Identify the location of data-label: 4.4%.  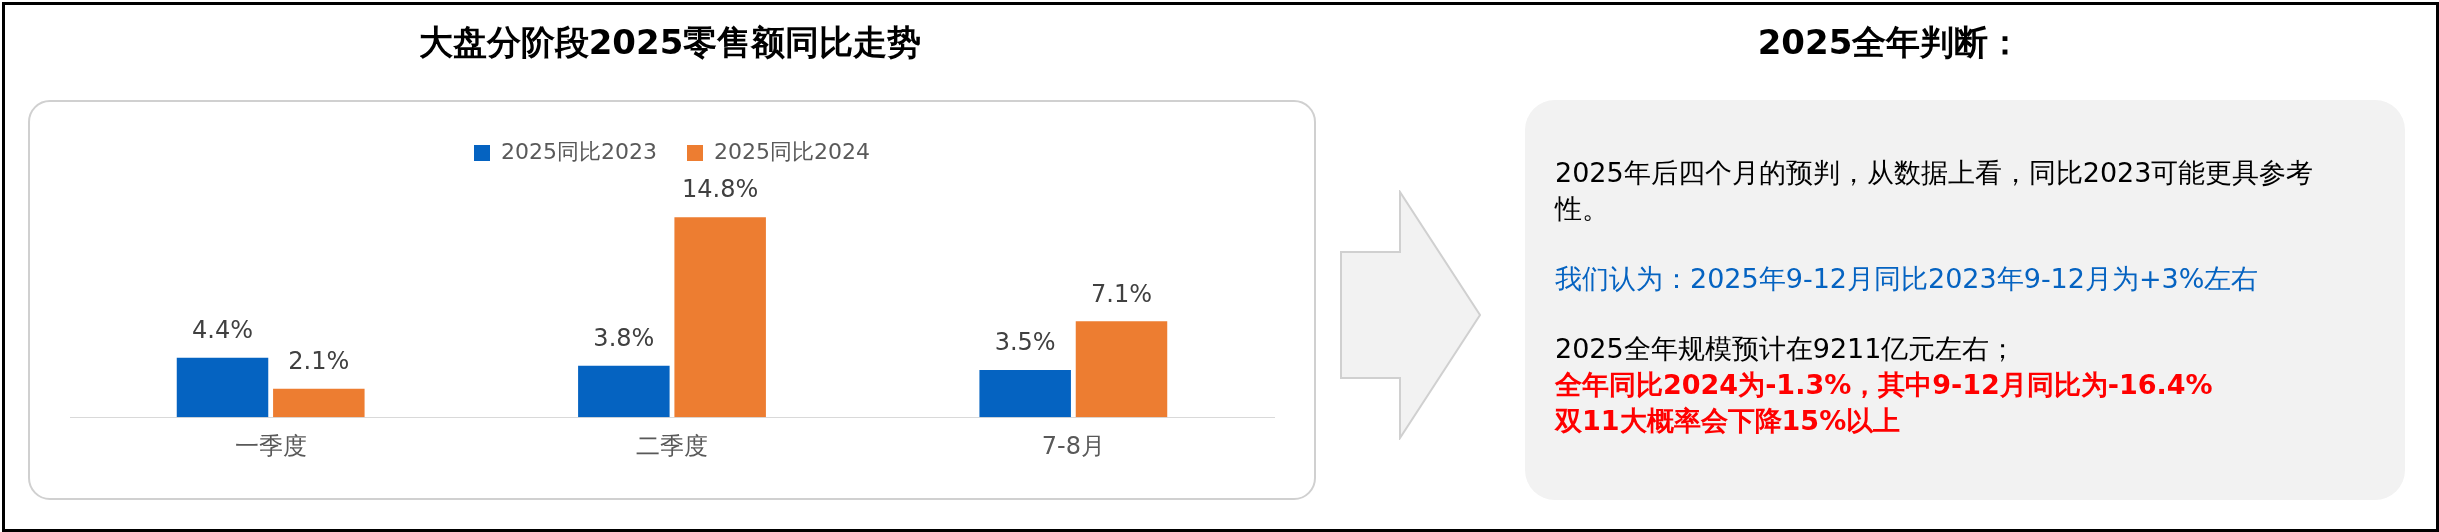
(222, 329).